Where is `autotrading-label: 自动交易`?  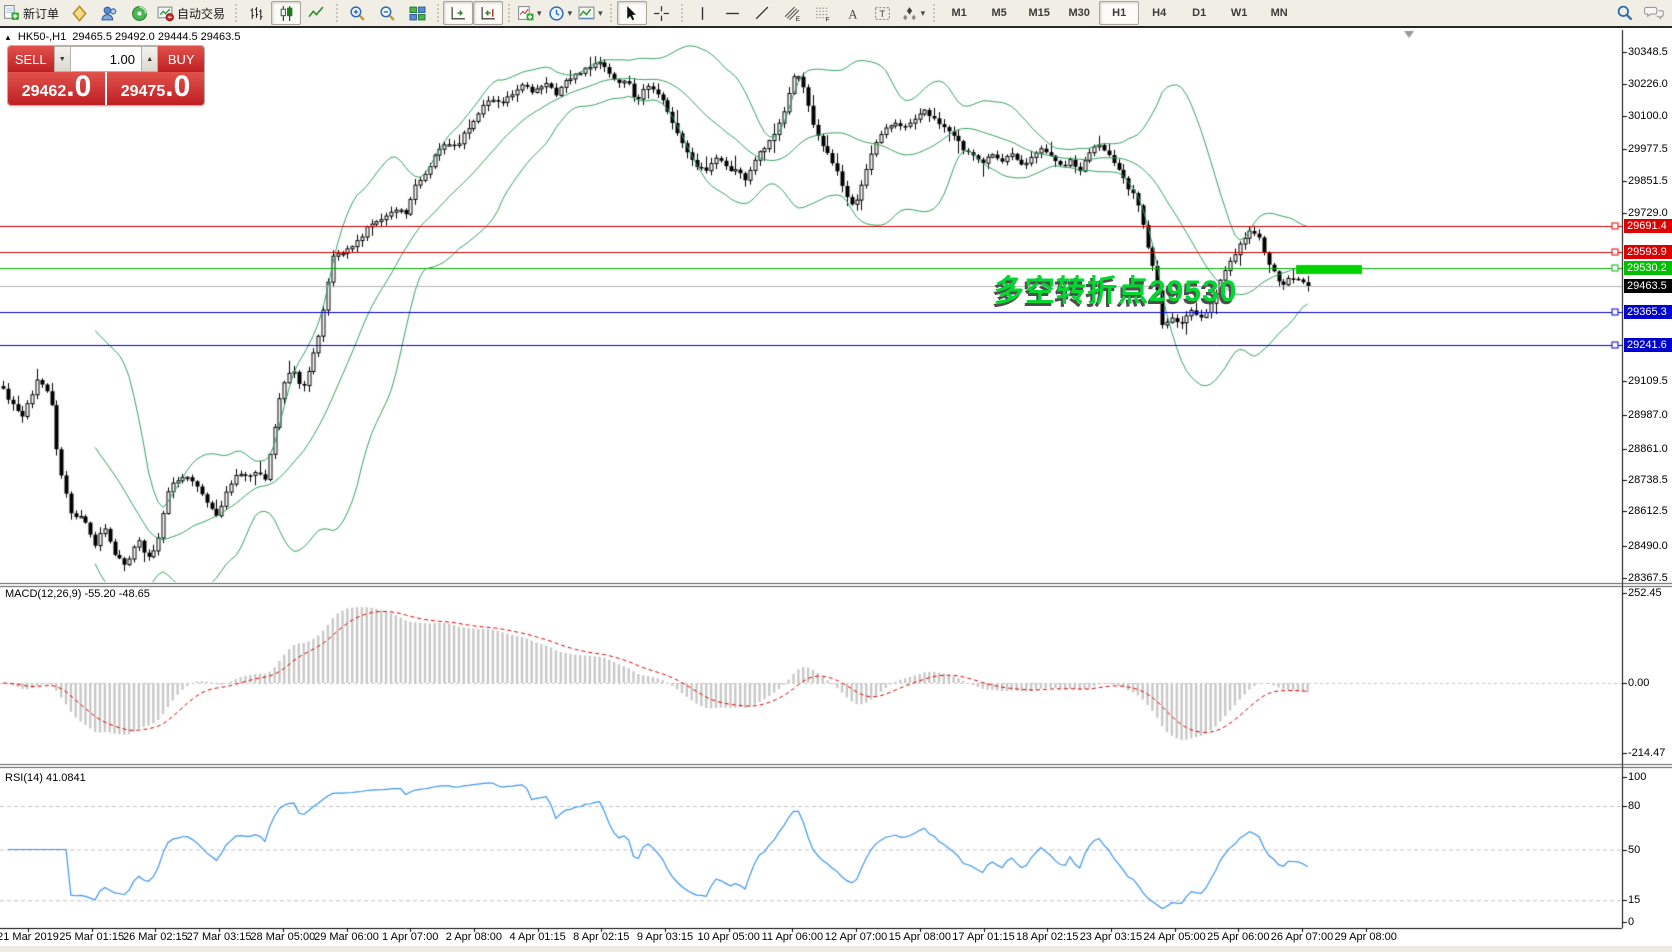 autotrading-label: 自动交易 is located at coordinates (201, 13).